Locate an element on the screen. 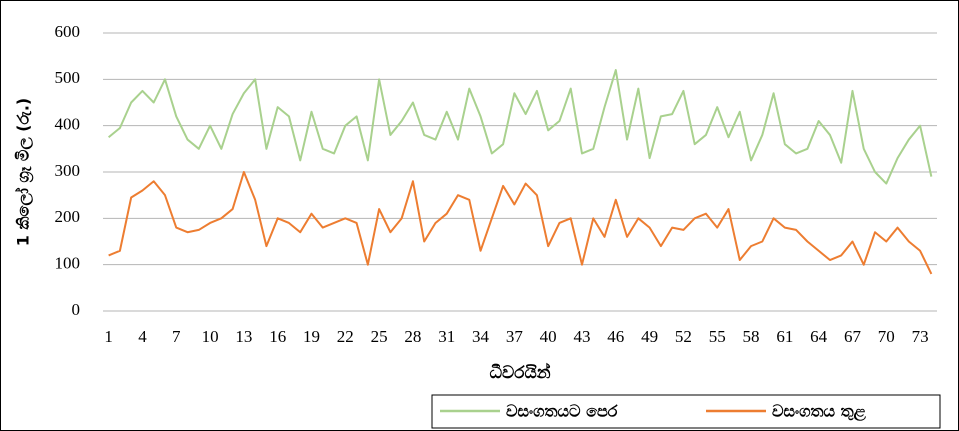 The width and height of the screenshot is (959, 431). y-tick-label: 100 is located at coordinates (68, 263).